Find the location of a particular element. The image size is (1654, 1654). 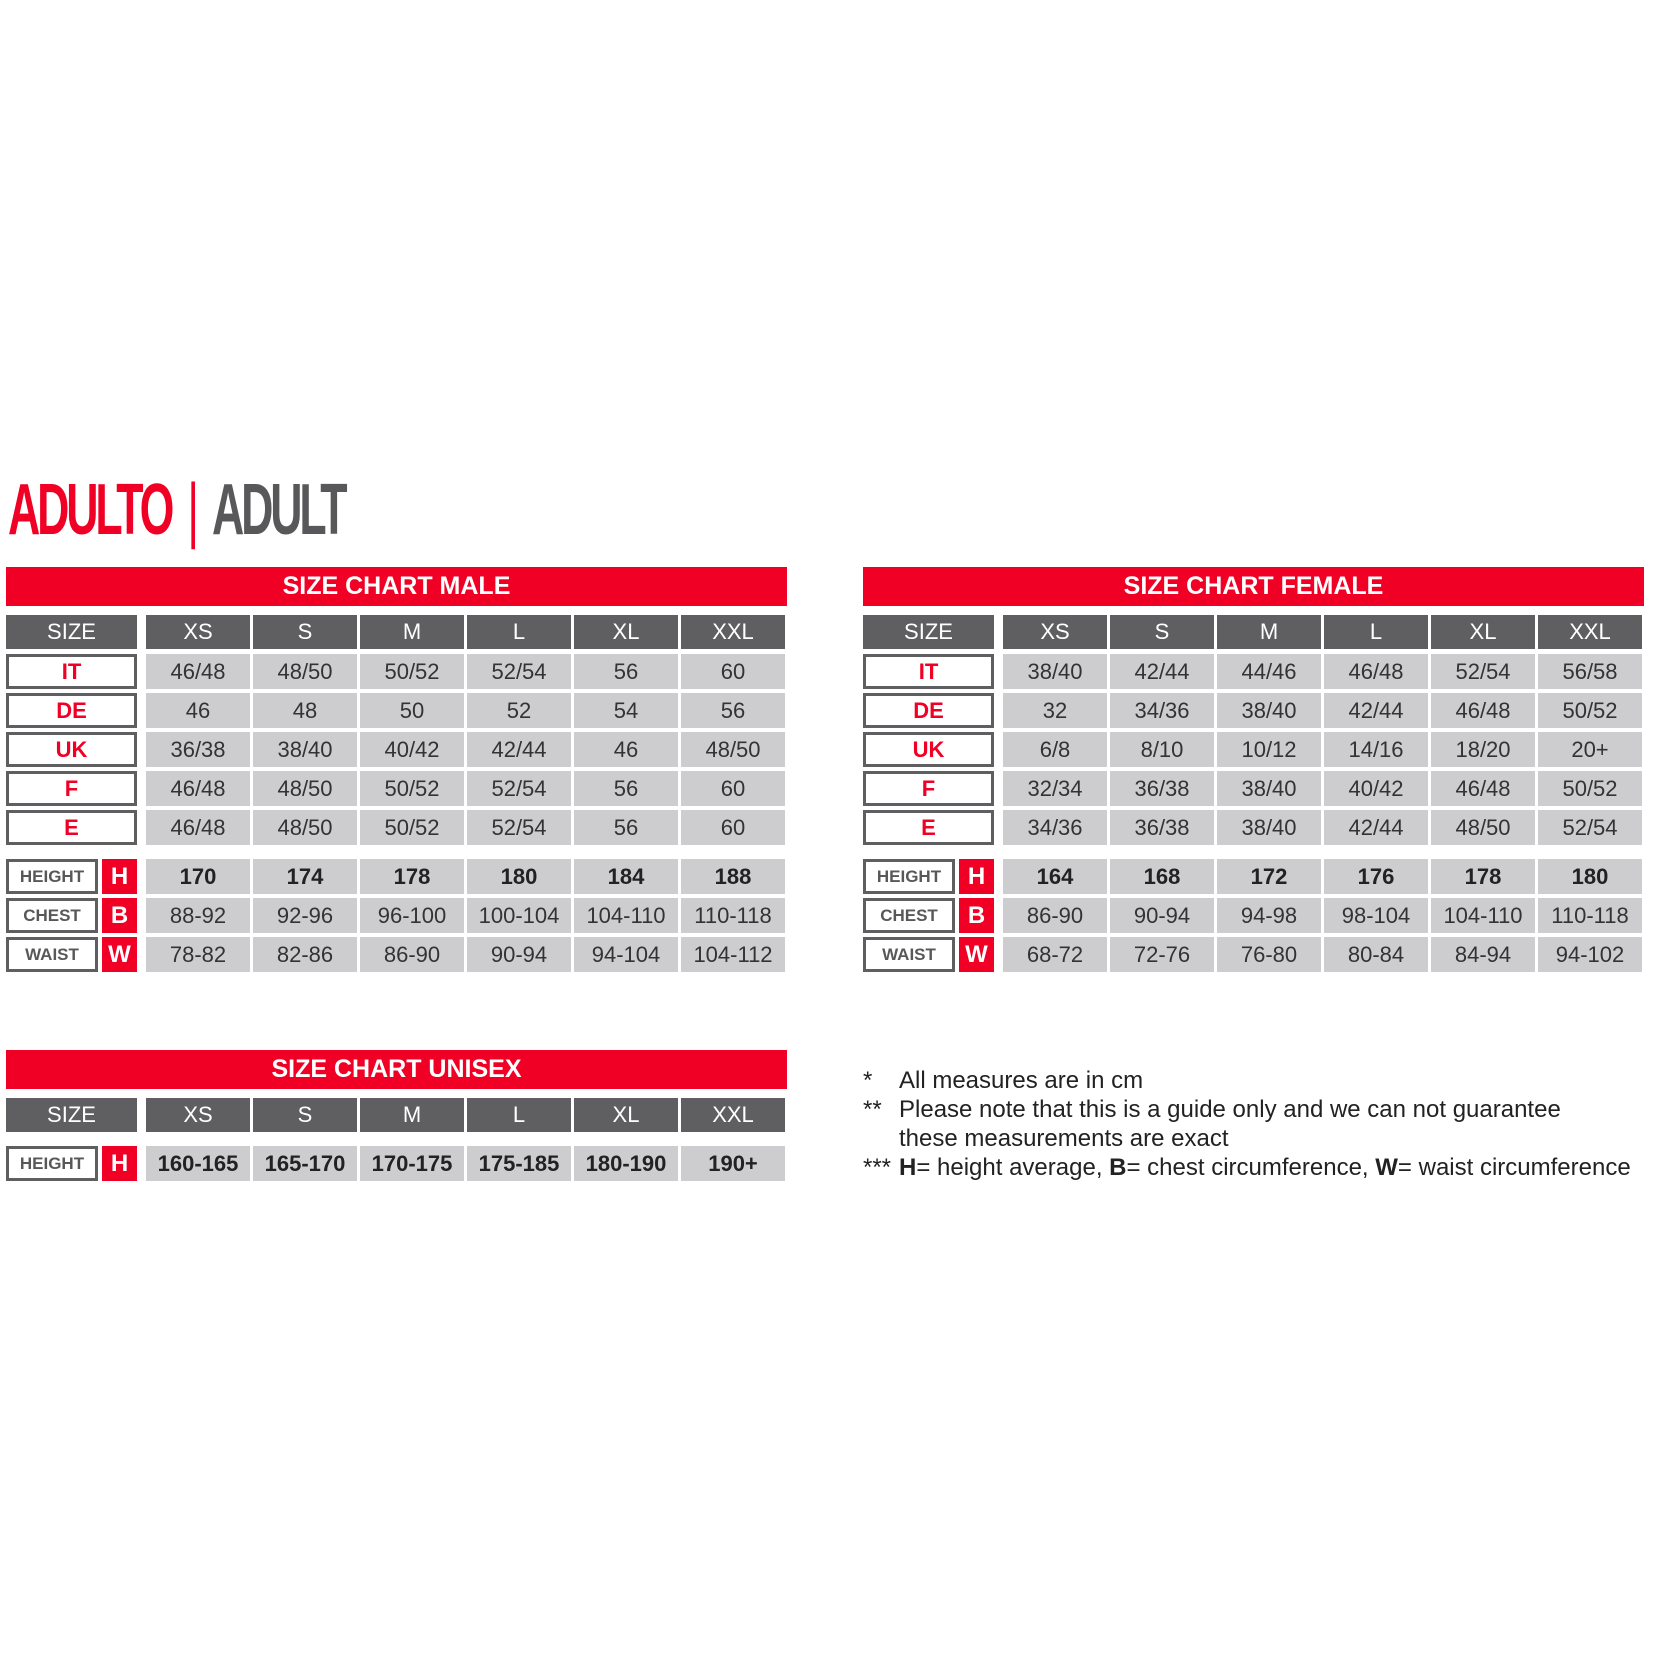

legend-text: = height average, is located at coordinates (1013, 1167).